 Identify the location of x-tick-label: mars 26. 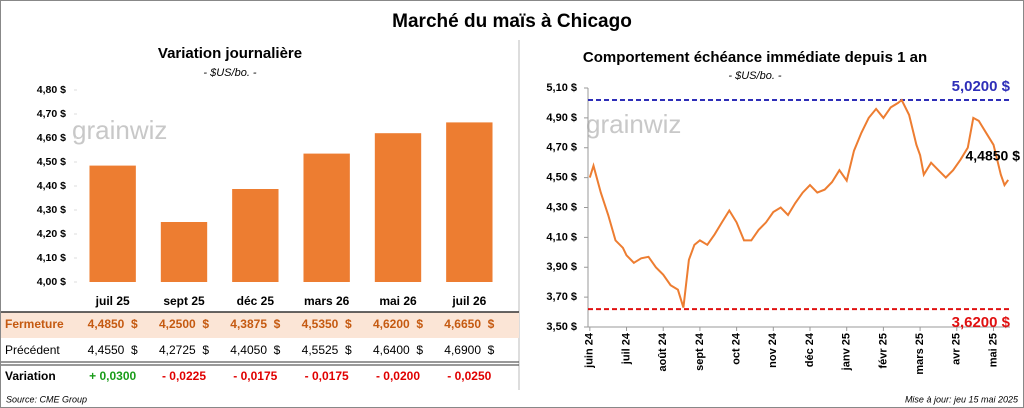
(327, 301).